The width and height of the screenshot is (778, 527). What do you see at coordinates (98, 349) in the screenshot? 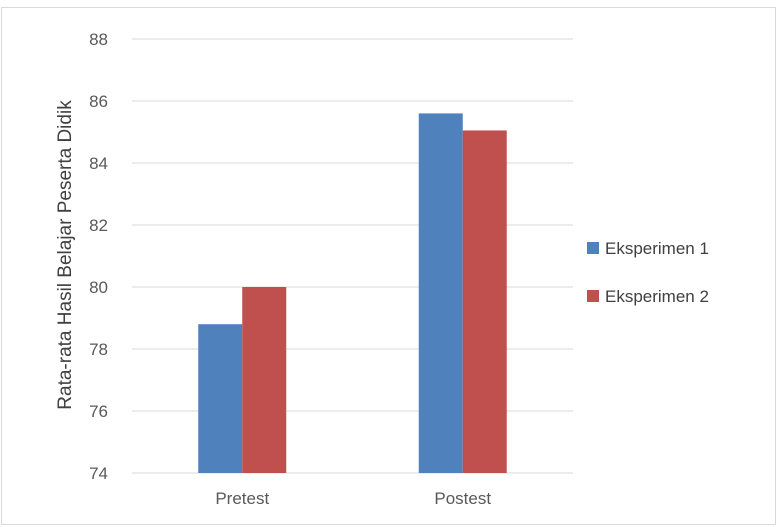
I see `y-tick-label: 78` at bounding box center [98, 349].